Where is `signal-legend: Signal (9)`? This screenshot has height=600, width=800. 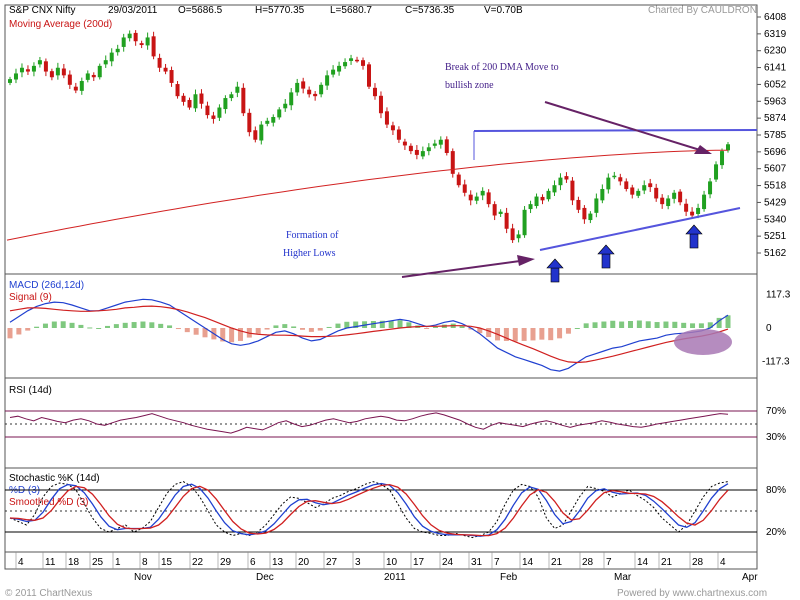
signal-legend: Signal (9) is located at coordinates (30, 297).